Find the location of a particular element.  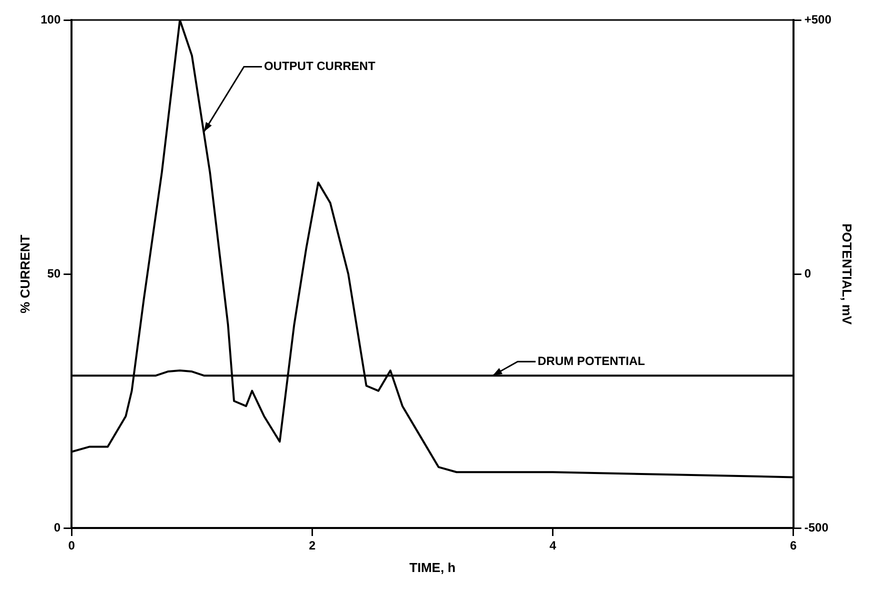

y-axis-title: % CURRENT is located at coordinates (24, 274).